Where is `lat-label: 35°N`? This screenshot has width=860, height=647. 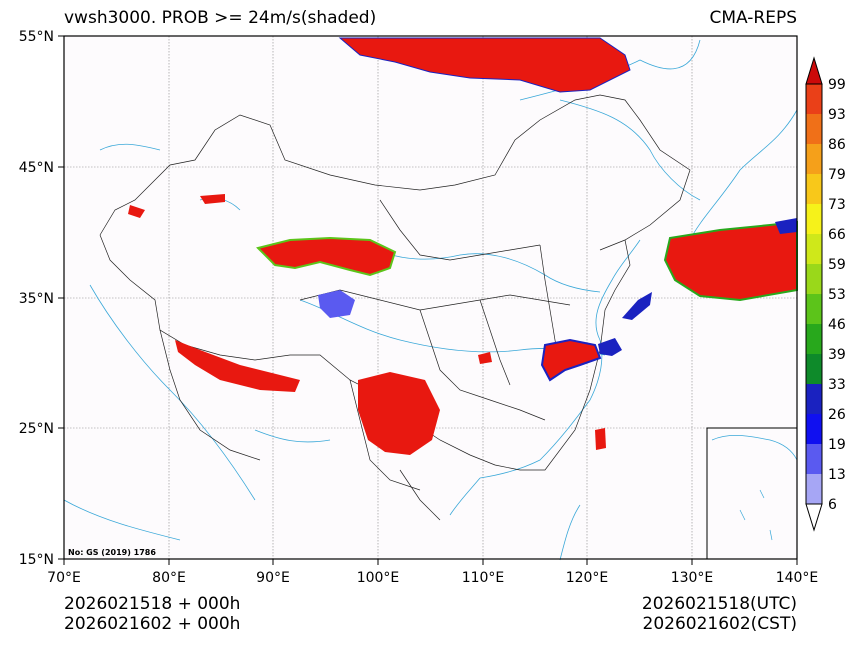 lat-label: 35°N is located at coordinates (36, 299).